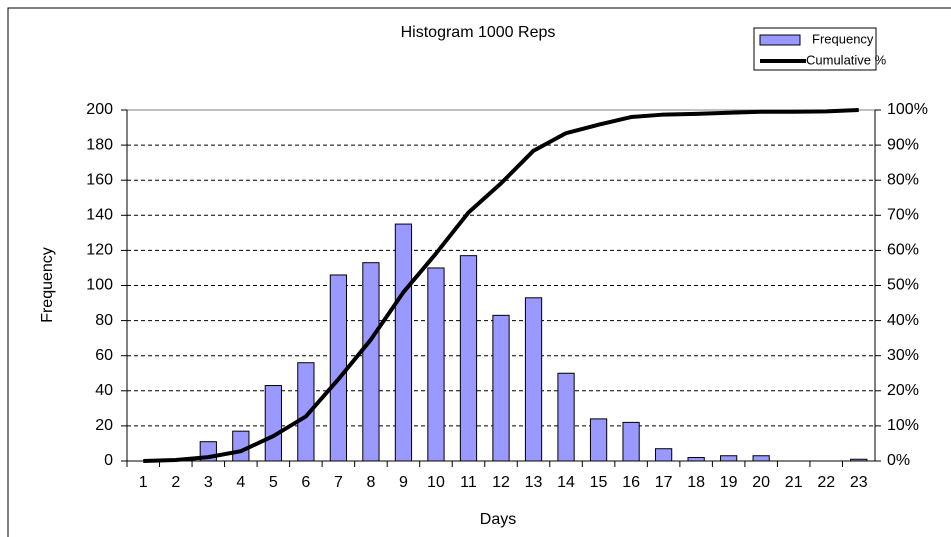 Image resolution: width=951 pixels, height=537 pixels. I want to click on y2-tick-label: 70%, so click(903, 215).